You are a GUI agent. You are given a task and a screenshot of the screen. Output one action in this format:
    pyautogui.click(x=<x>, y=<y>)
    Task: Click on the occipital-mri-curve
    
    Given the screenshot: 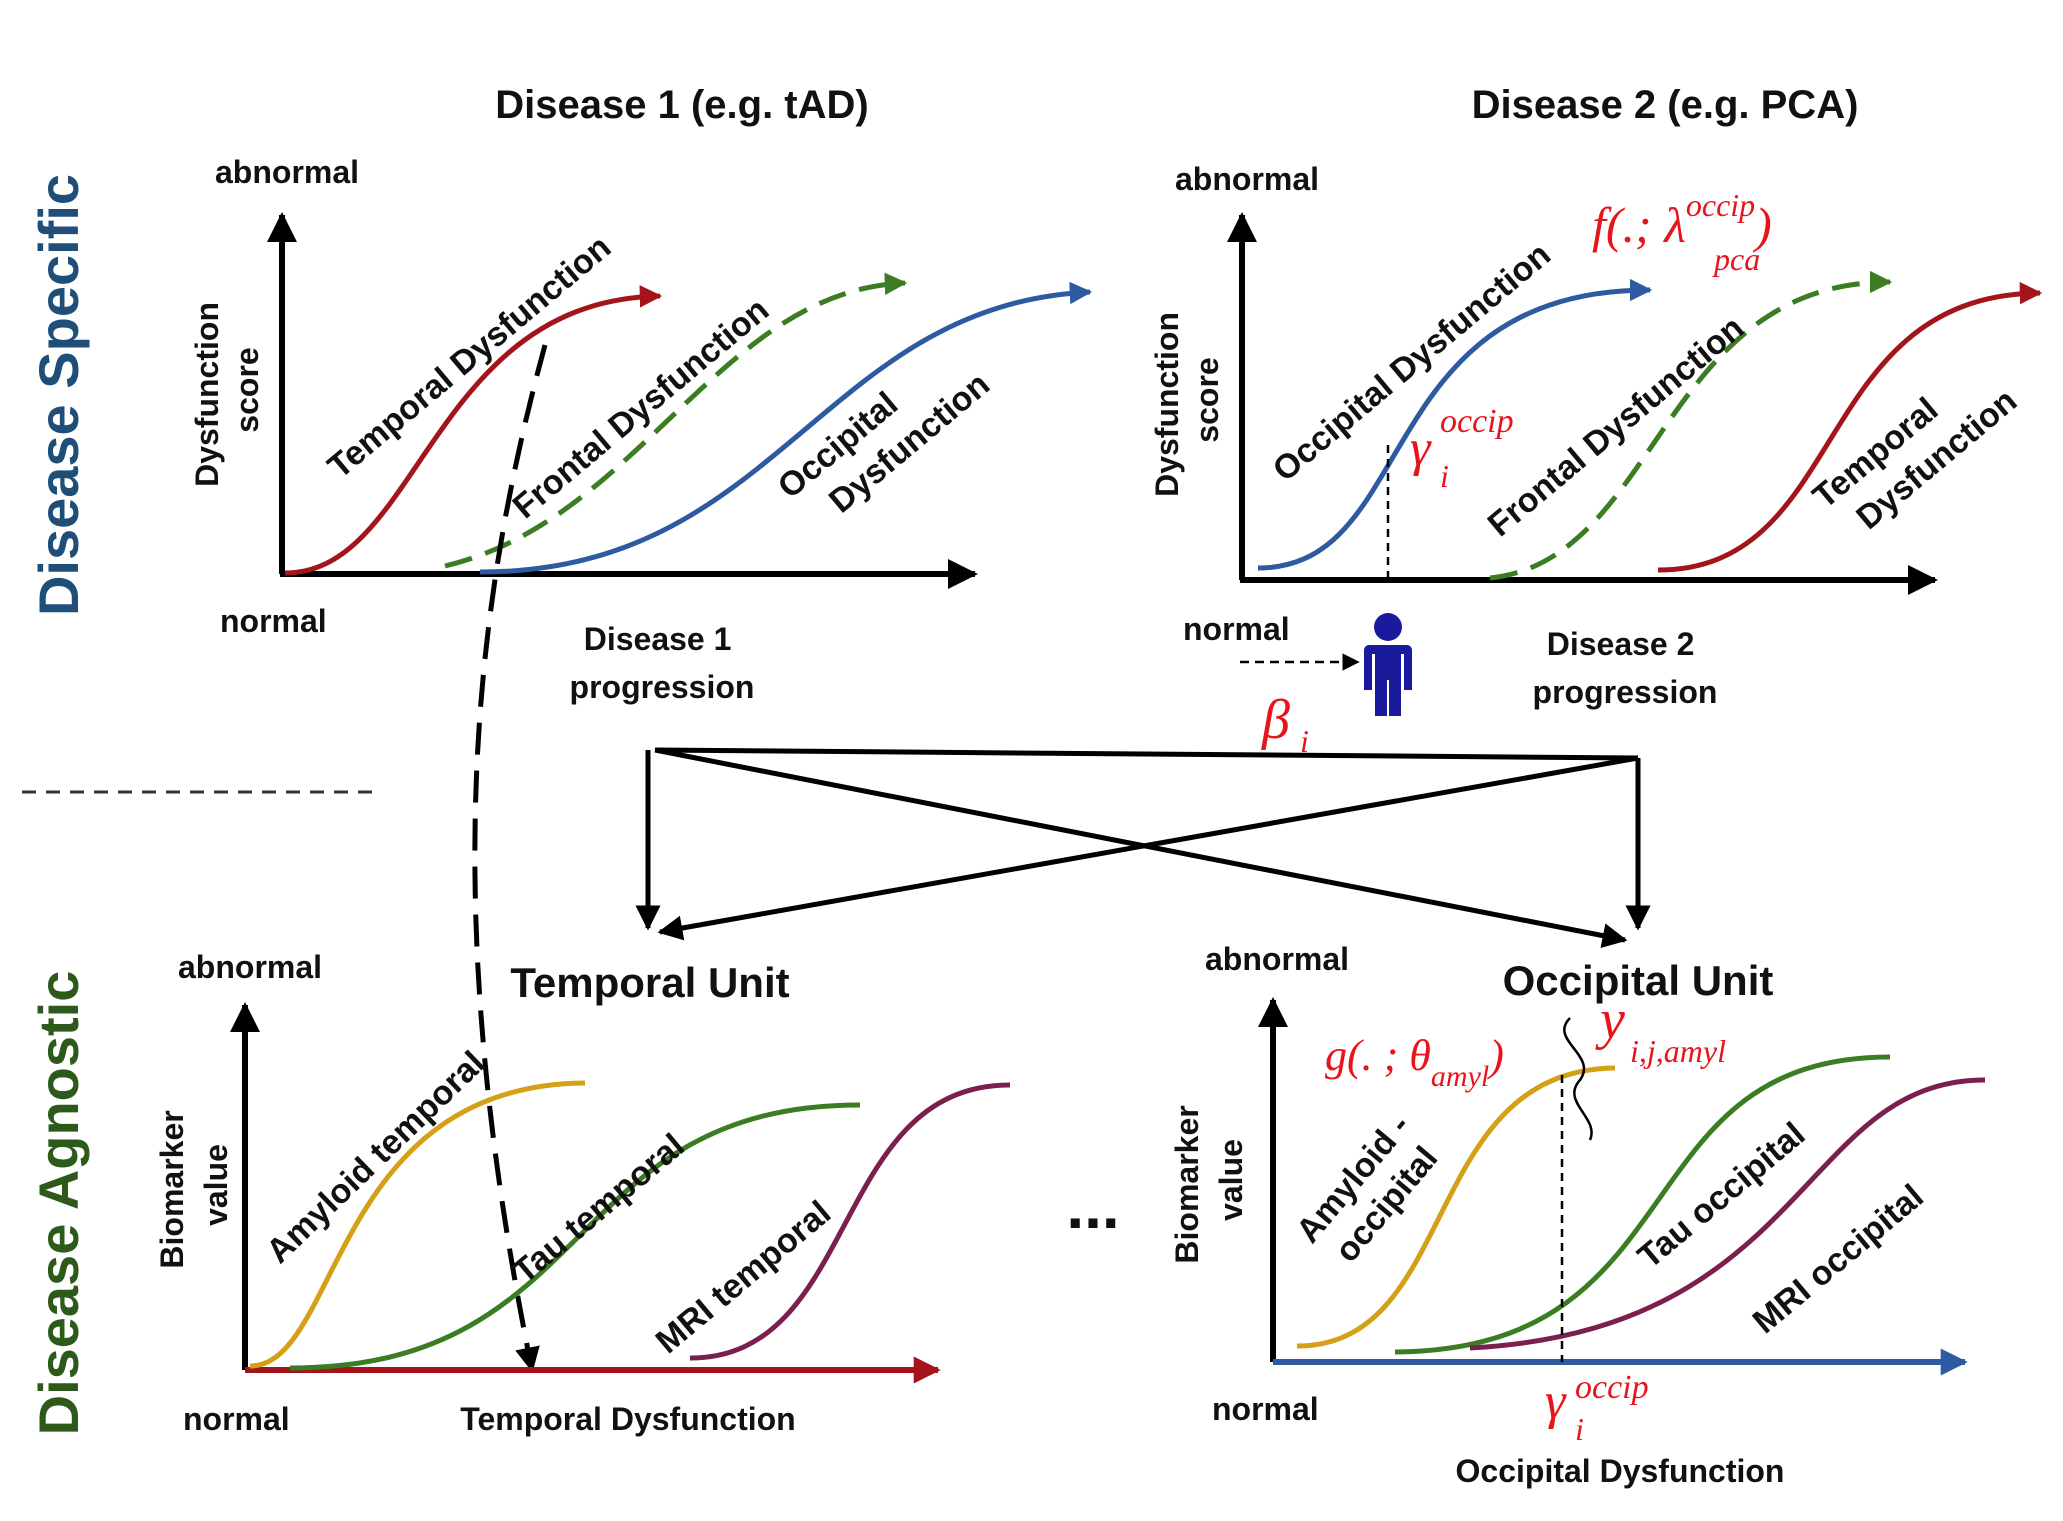 What is the action you would take?
    pyautogui.click(x=1727, y=1214)
    